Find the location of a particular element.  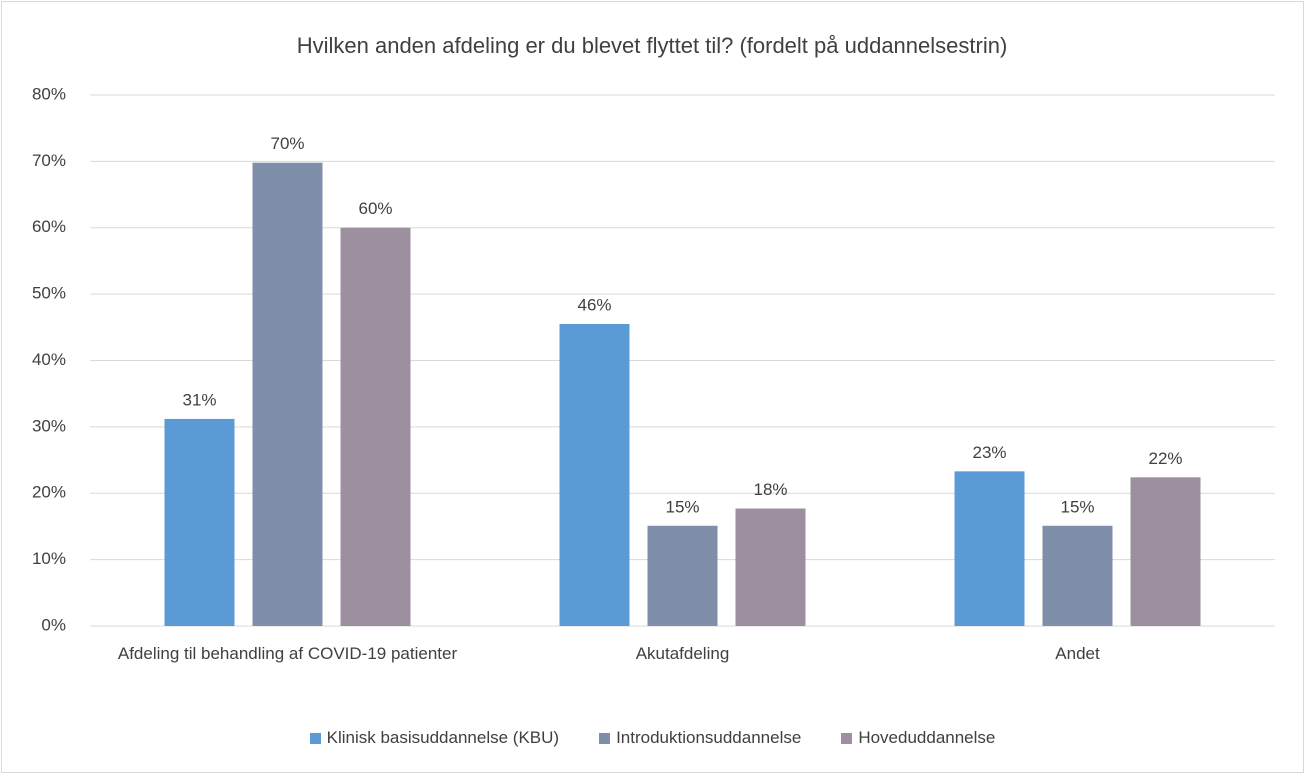

legend-item: Hoveduddannelse is located at coordinates (918, 738).